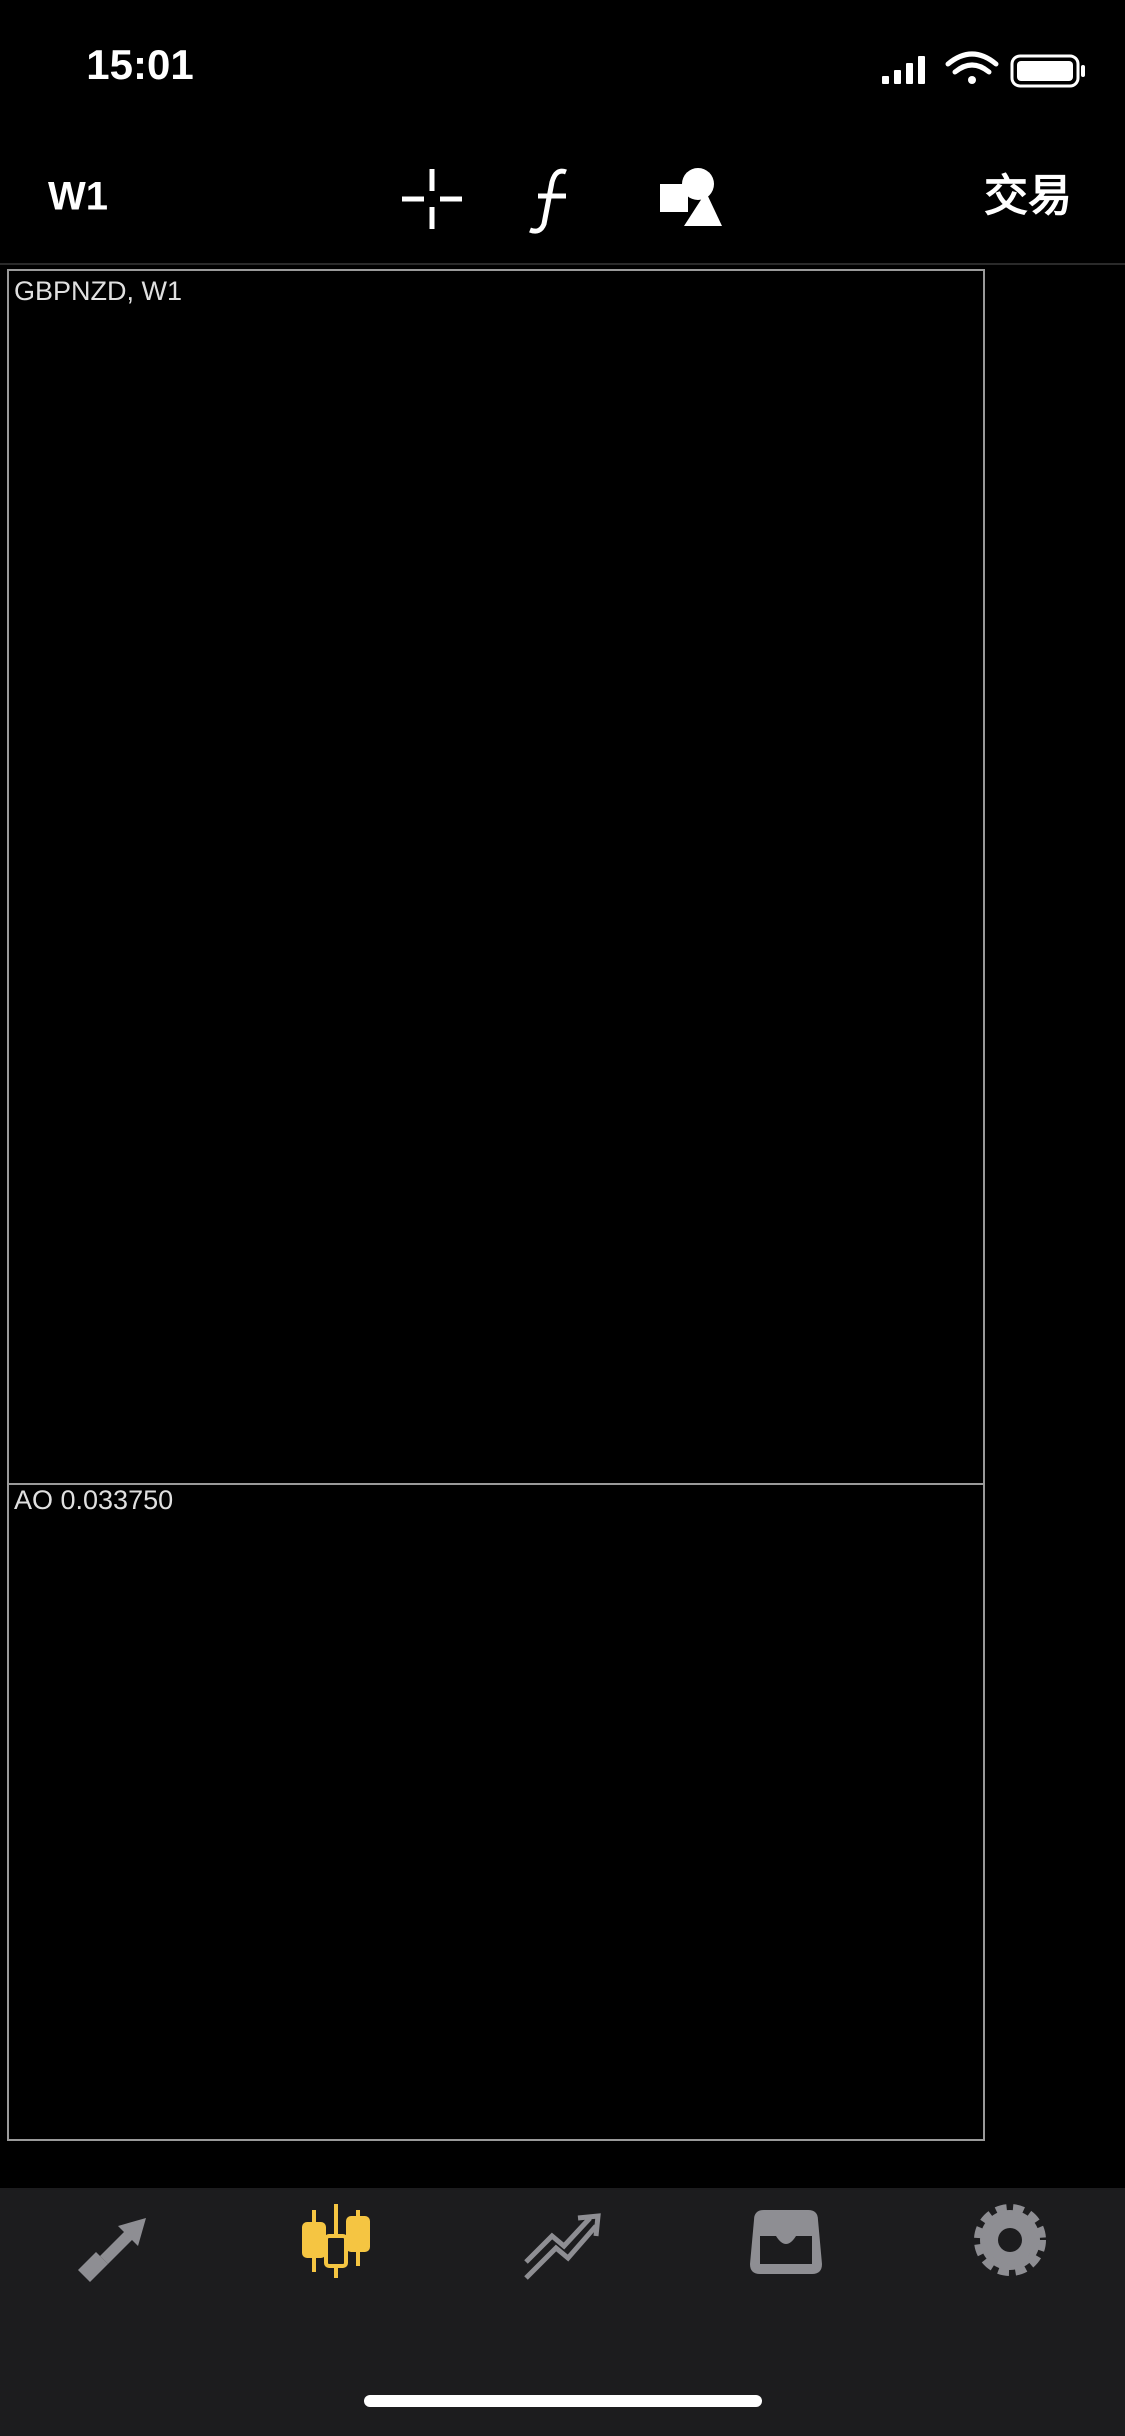 Image resolution: width=1125 pixels, height=2436 pixels. I want to click on wifi-icon, so click(972, 67).